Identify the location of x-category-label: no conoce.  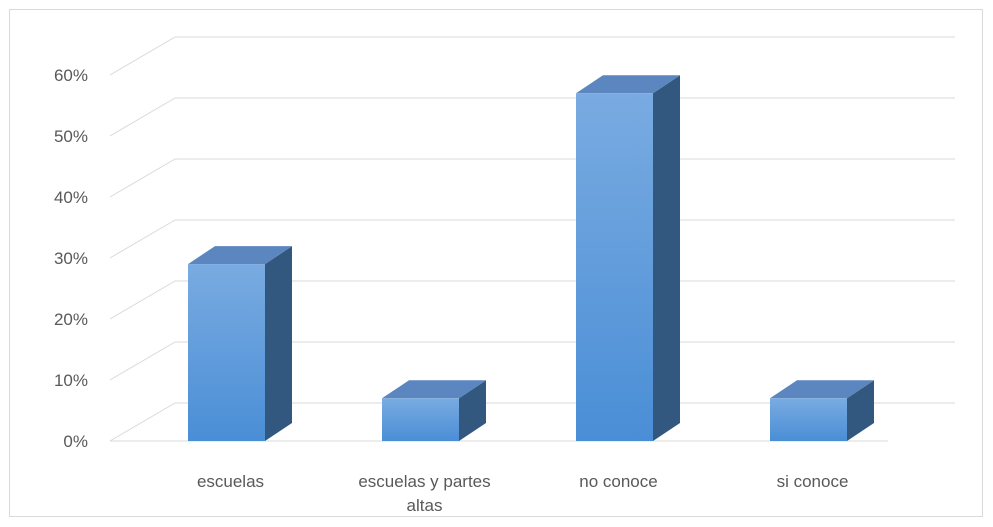
(618, 481).